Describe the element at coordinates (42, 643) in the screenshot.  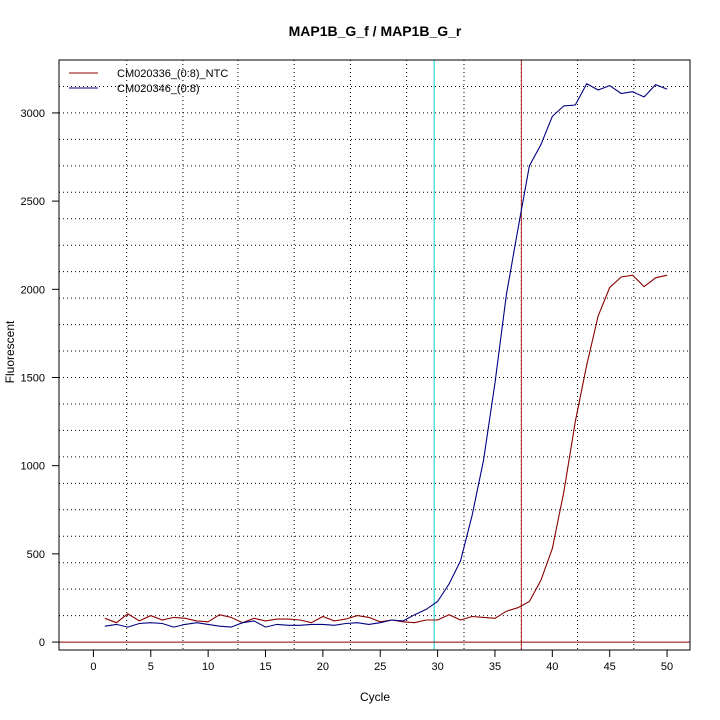
I see `y-tick-label: 0` at that location.